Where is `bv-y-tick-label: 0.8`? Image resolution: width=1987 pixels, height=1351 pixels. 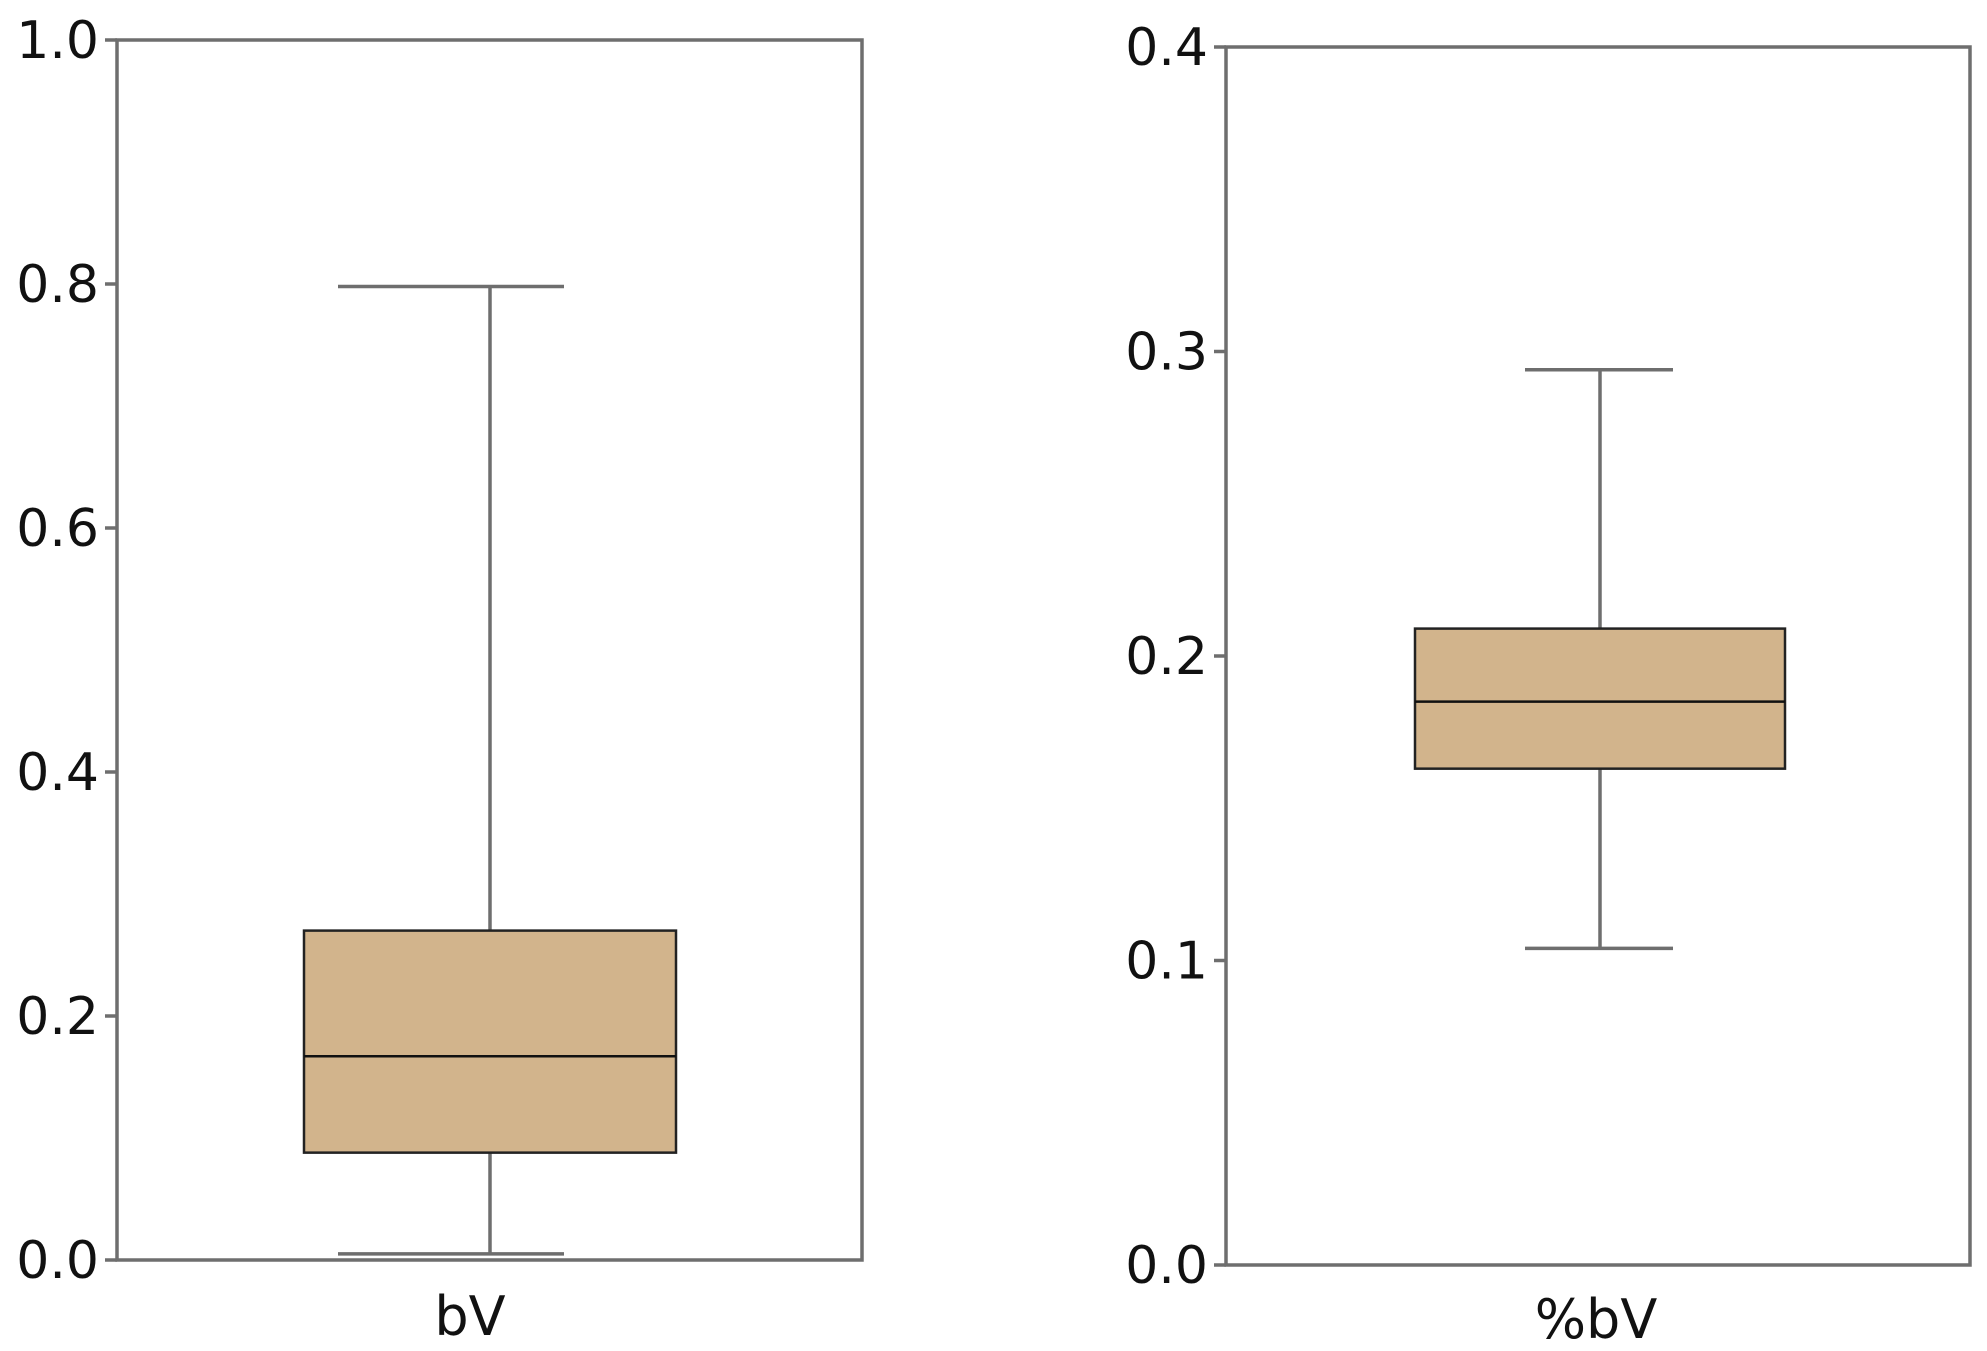 bv-y-tick-label: 0.8 is located at coordinates (57, 285).